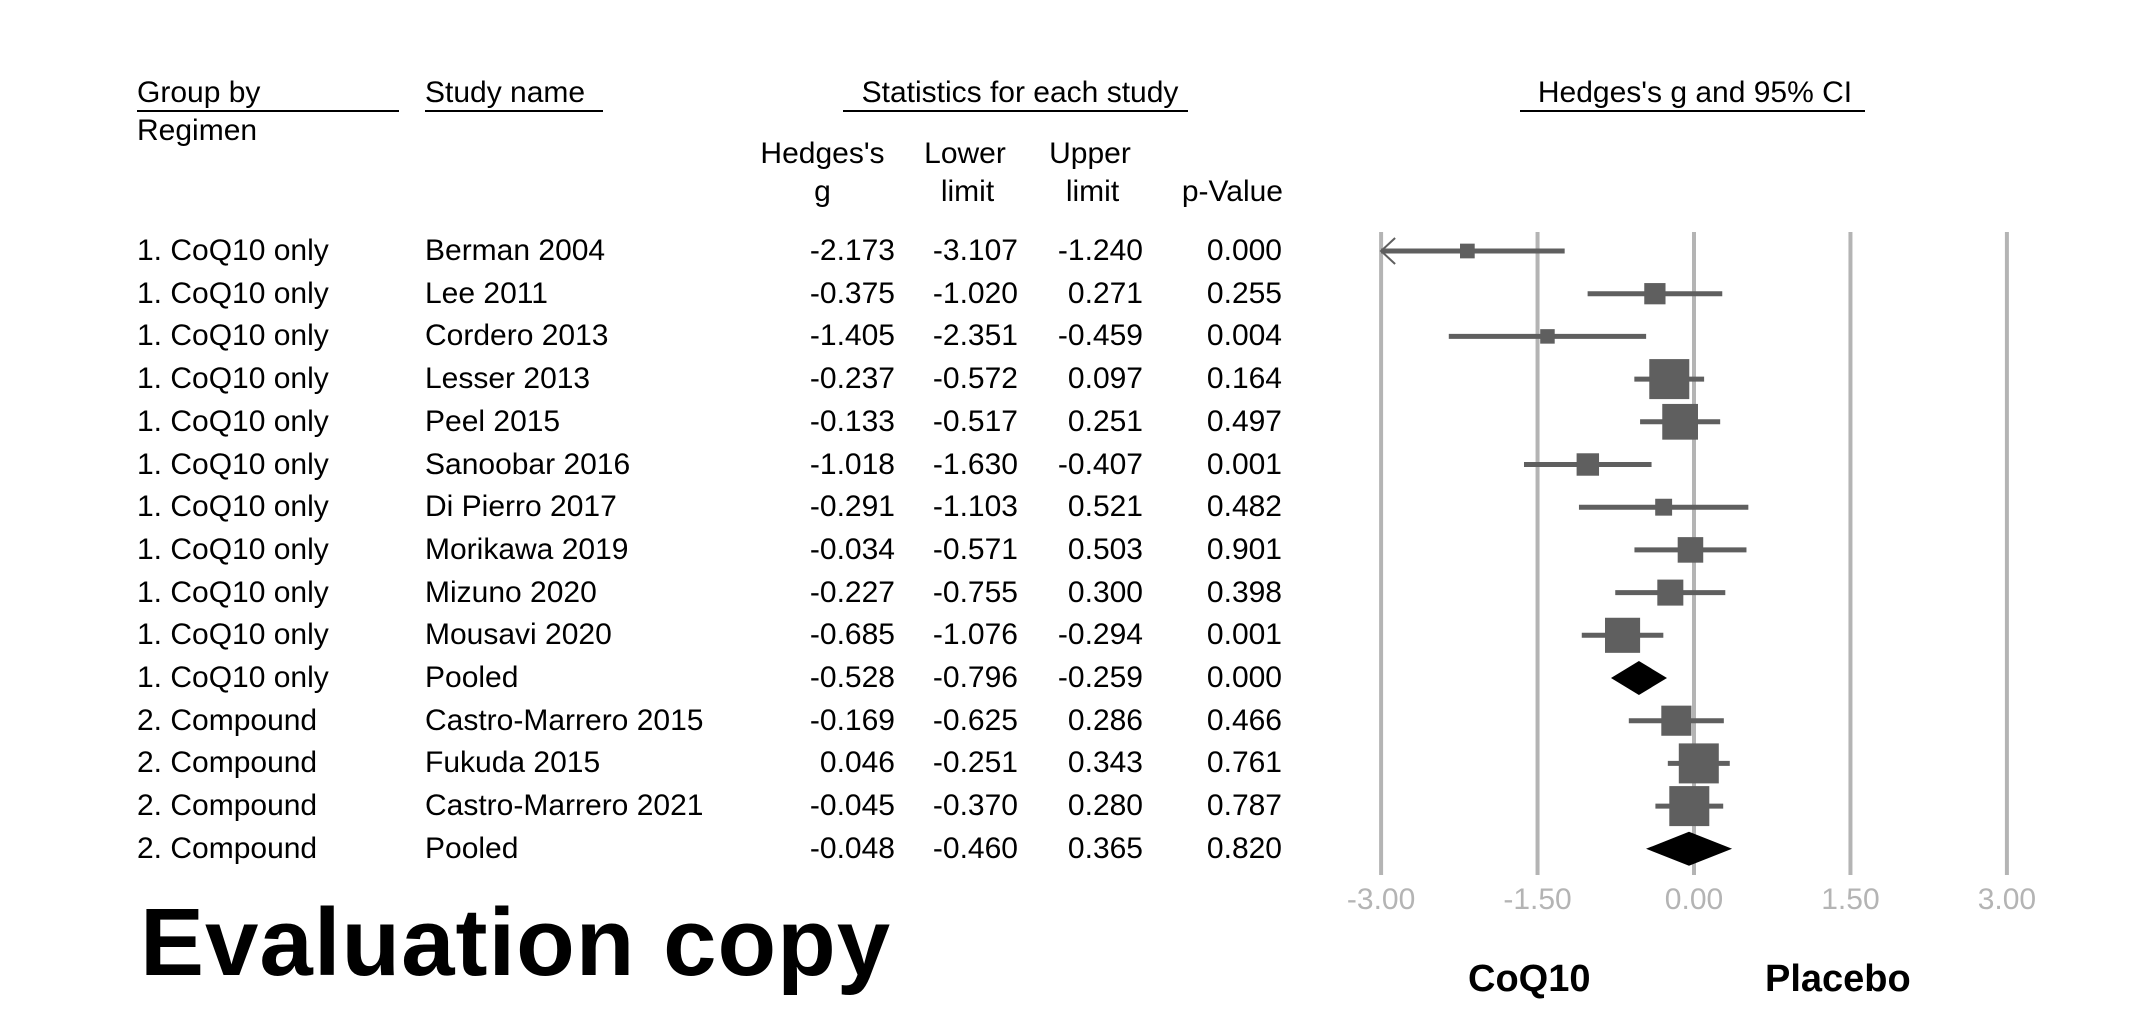  Describe the element at coordinates (975, 806) in the screenshot. I see `row-lower: -0.370` at that location.